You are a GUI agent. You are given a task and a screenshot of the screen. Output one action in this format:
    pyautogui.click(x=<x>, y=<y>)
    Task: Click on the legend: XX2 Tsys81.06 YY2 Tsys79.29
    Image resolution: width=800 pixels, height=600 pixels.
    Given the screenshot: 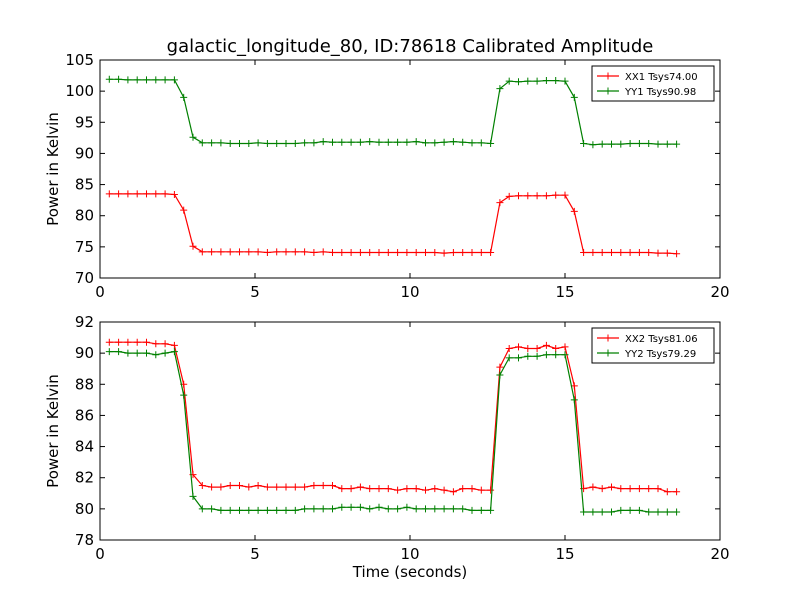 What is the action you would take?
    pyautogui.click(x=653, y=345)
    